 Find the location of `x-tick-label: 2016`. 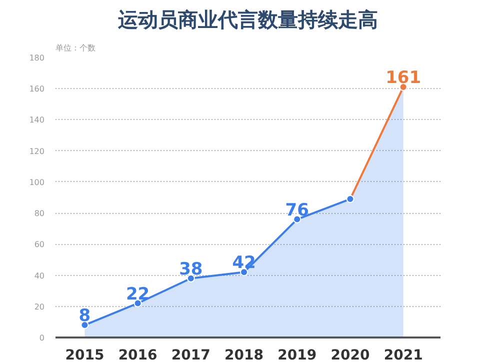

x-tick-label: 2016 is located at coordinates (138, 355).